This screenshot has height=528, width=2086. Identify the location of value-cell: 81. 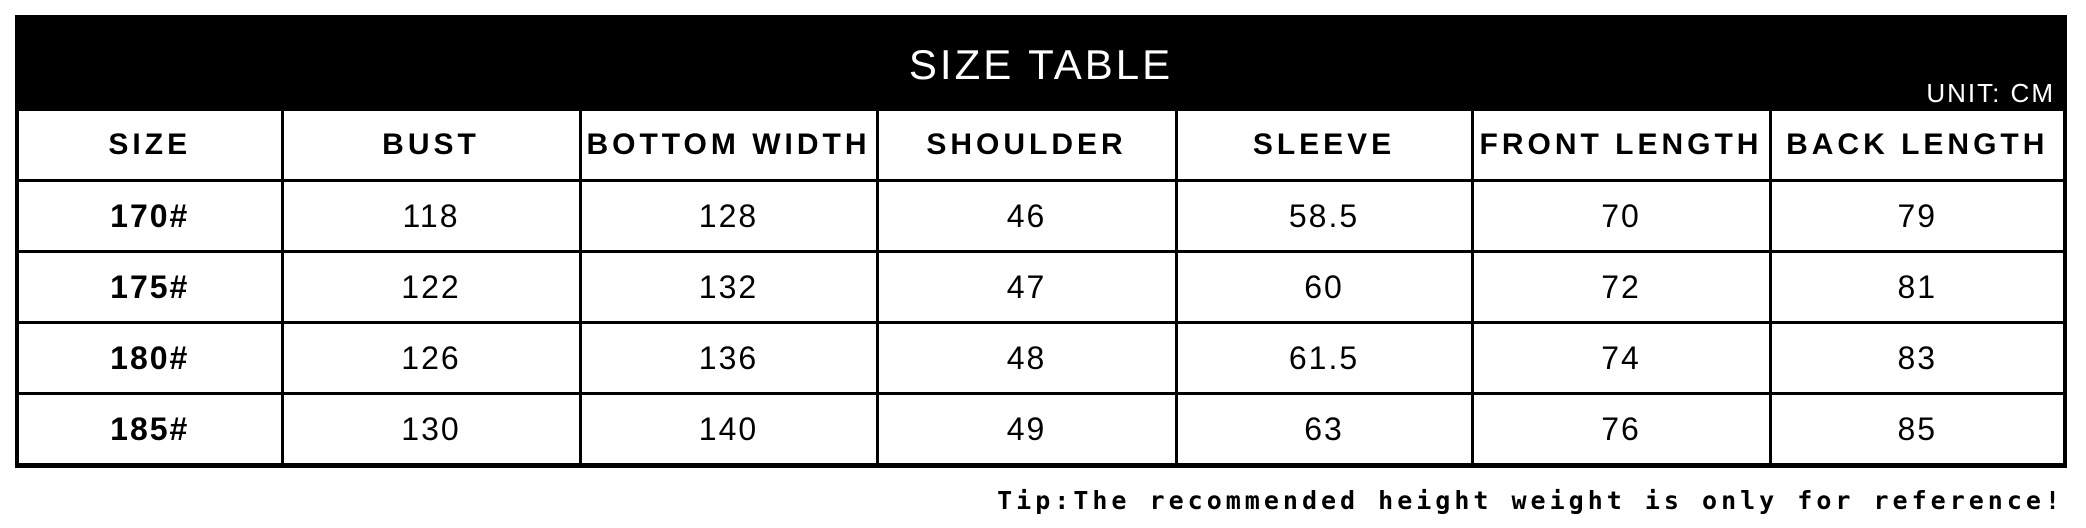
(1915, 287).